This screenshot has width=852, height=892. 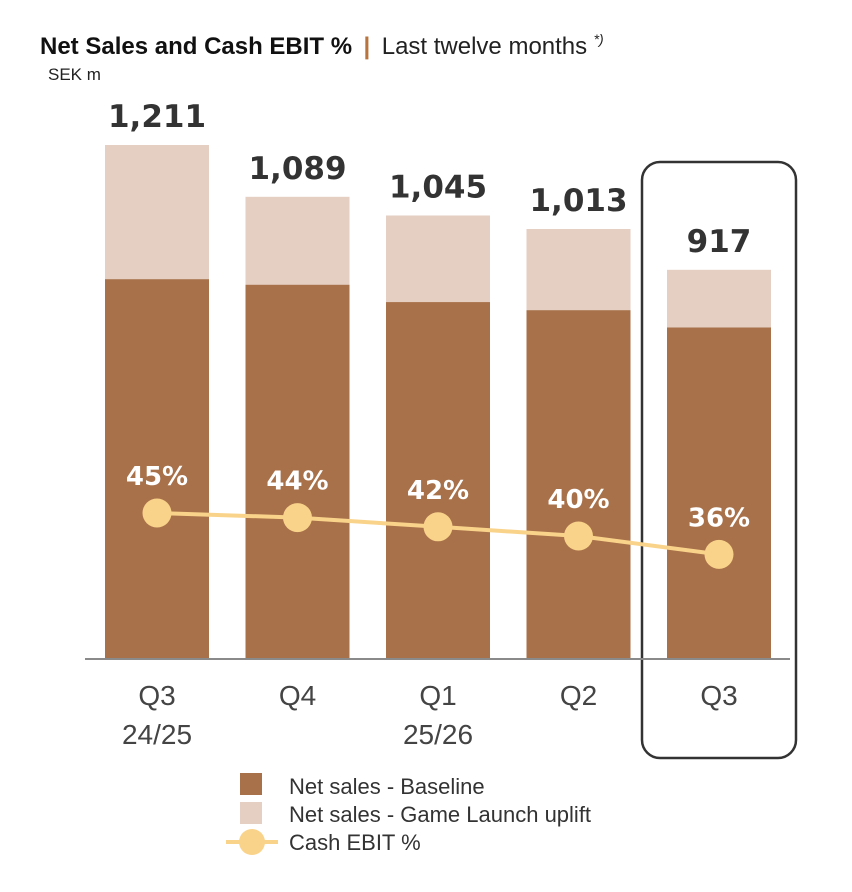 What do you see at coordinates (297, 169) in the screenshot?
I see `total-label-2: 1,089` at bounding box center [297, 169].